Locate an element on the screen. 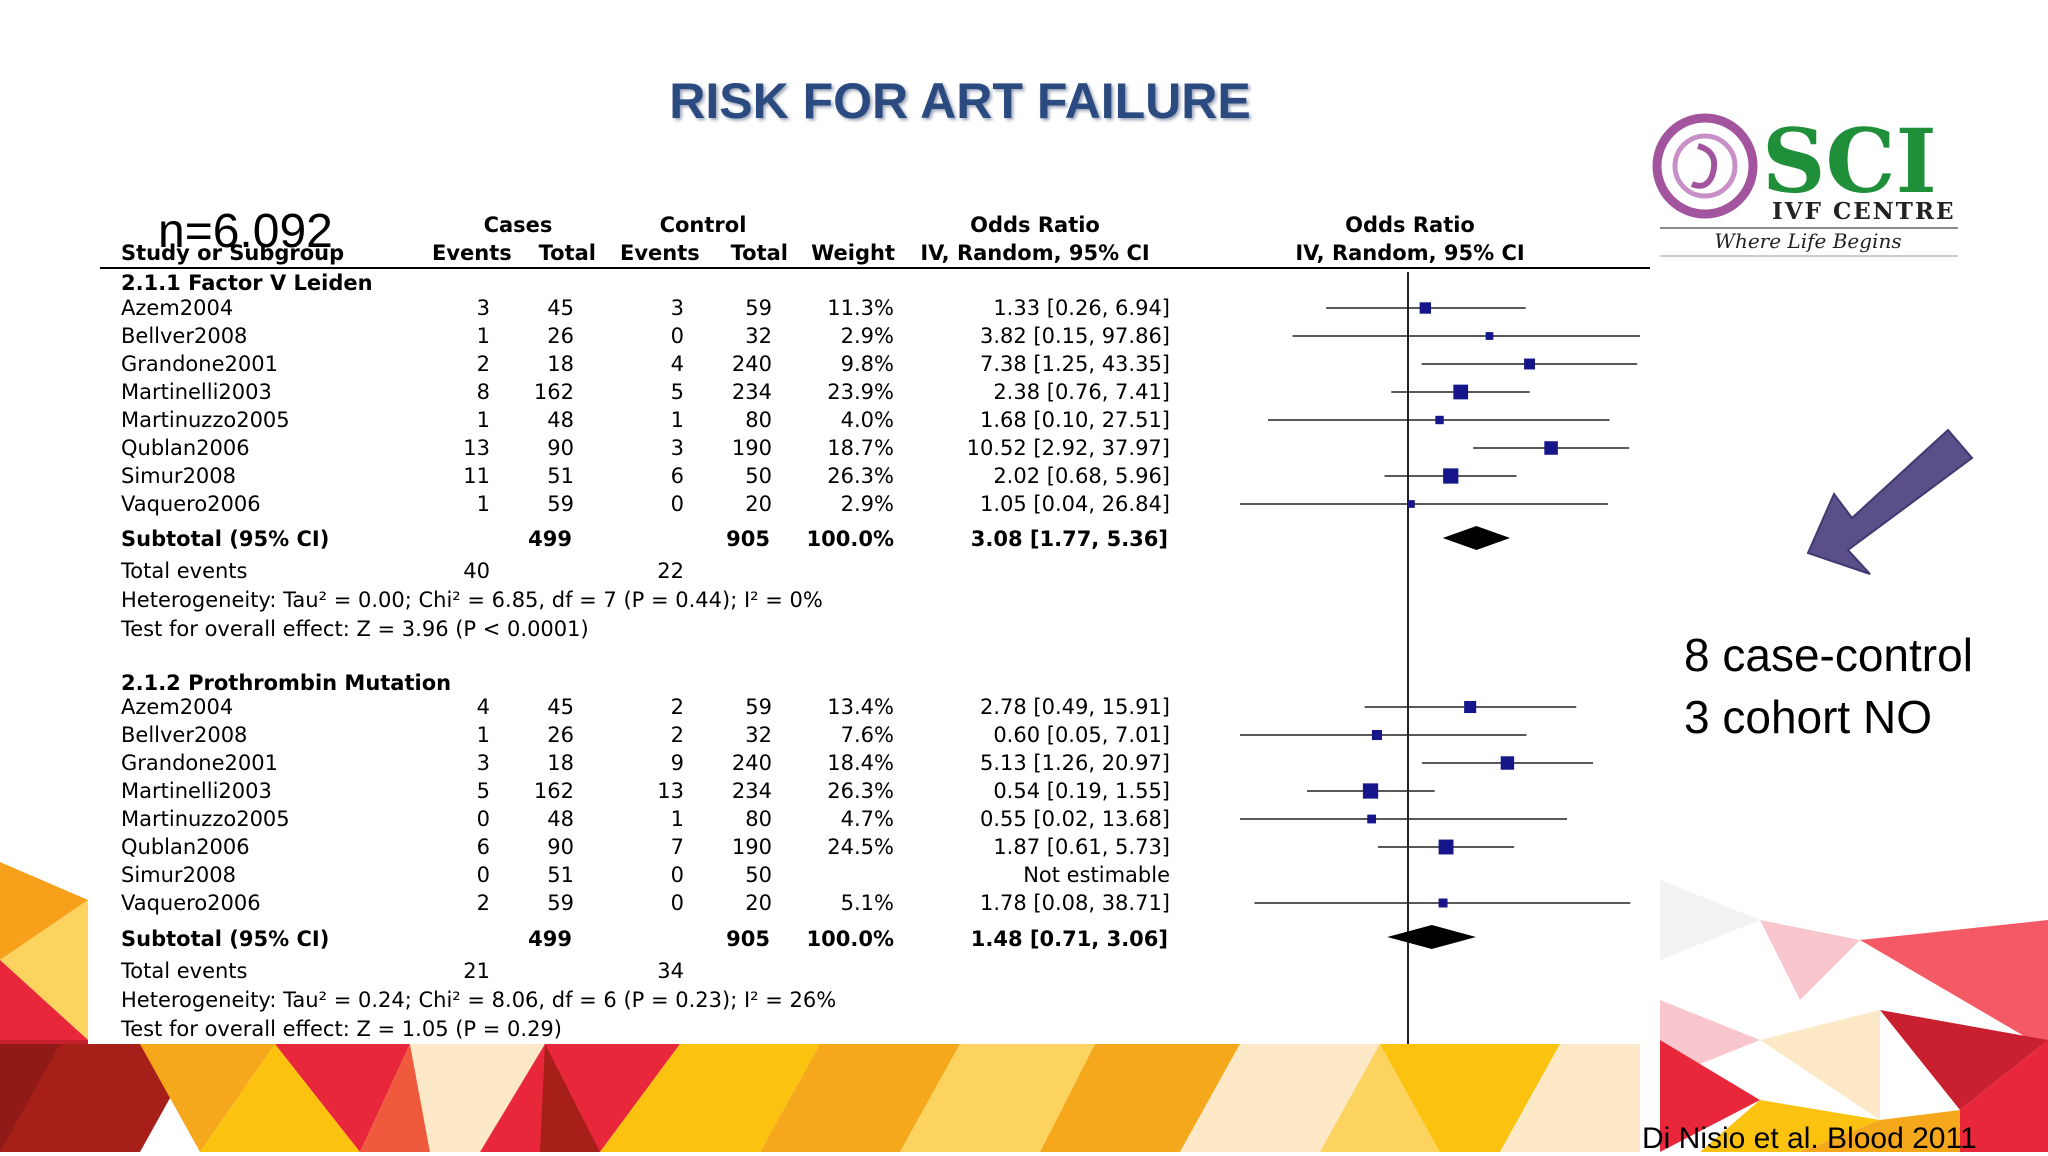 The width and height of the screenshot is (2048, 1156). sci-ivf-logo: SCI IVF CENTRE Where Life Begins is located at coordinates (1805, 183).